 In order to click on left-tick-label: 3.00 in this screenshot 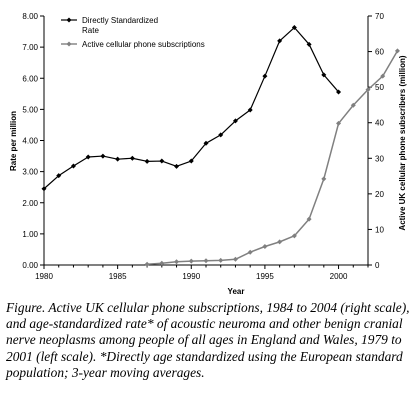, I will do `click(30, 172)`.